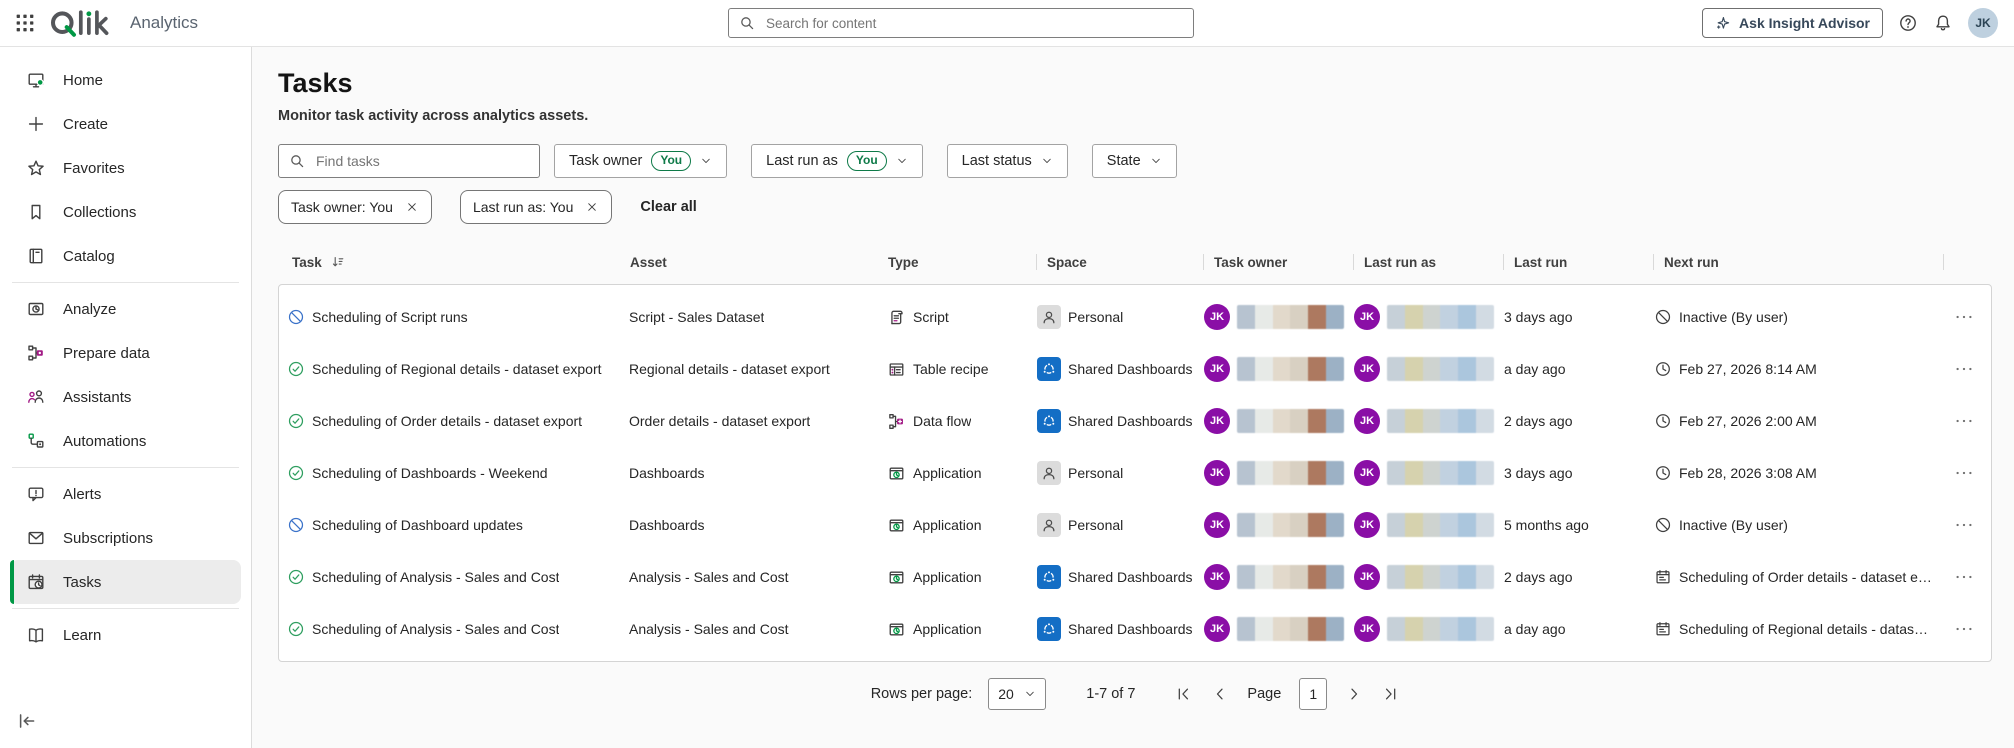  What do you see at coordinates (36, 635) in the screenshot?
I see `learn-icon` at bounding box center [36, 635].